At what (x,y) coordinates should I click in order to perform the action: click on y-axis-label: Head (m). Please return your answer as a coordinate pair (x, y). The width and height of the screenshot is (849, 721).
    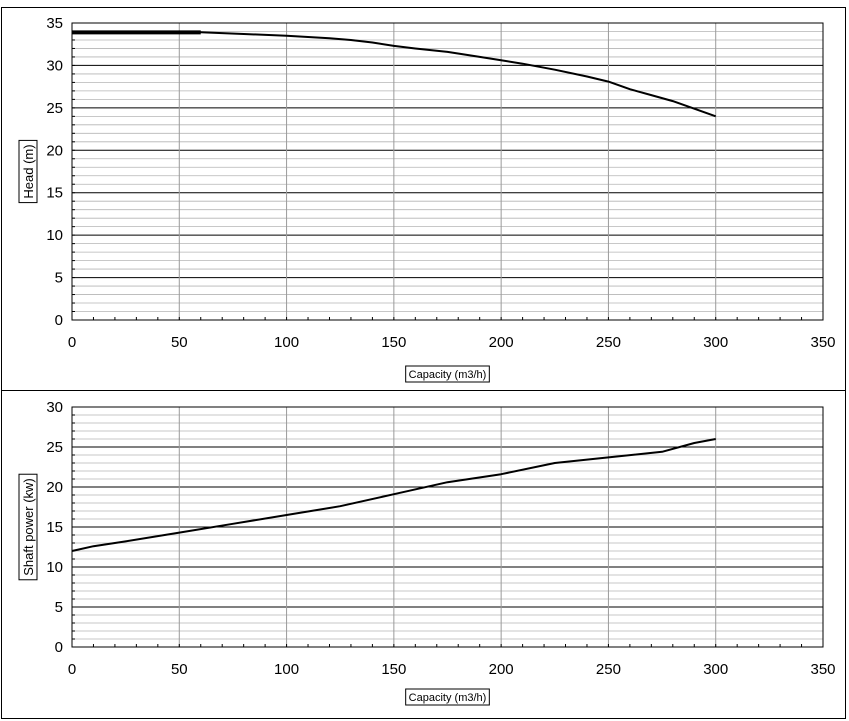
    Looking at the image, I should click on (28, 171).